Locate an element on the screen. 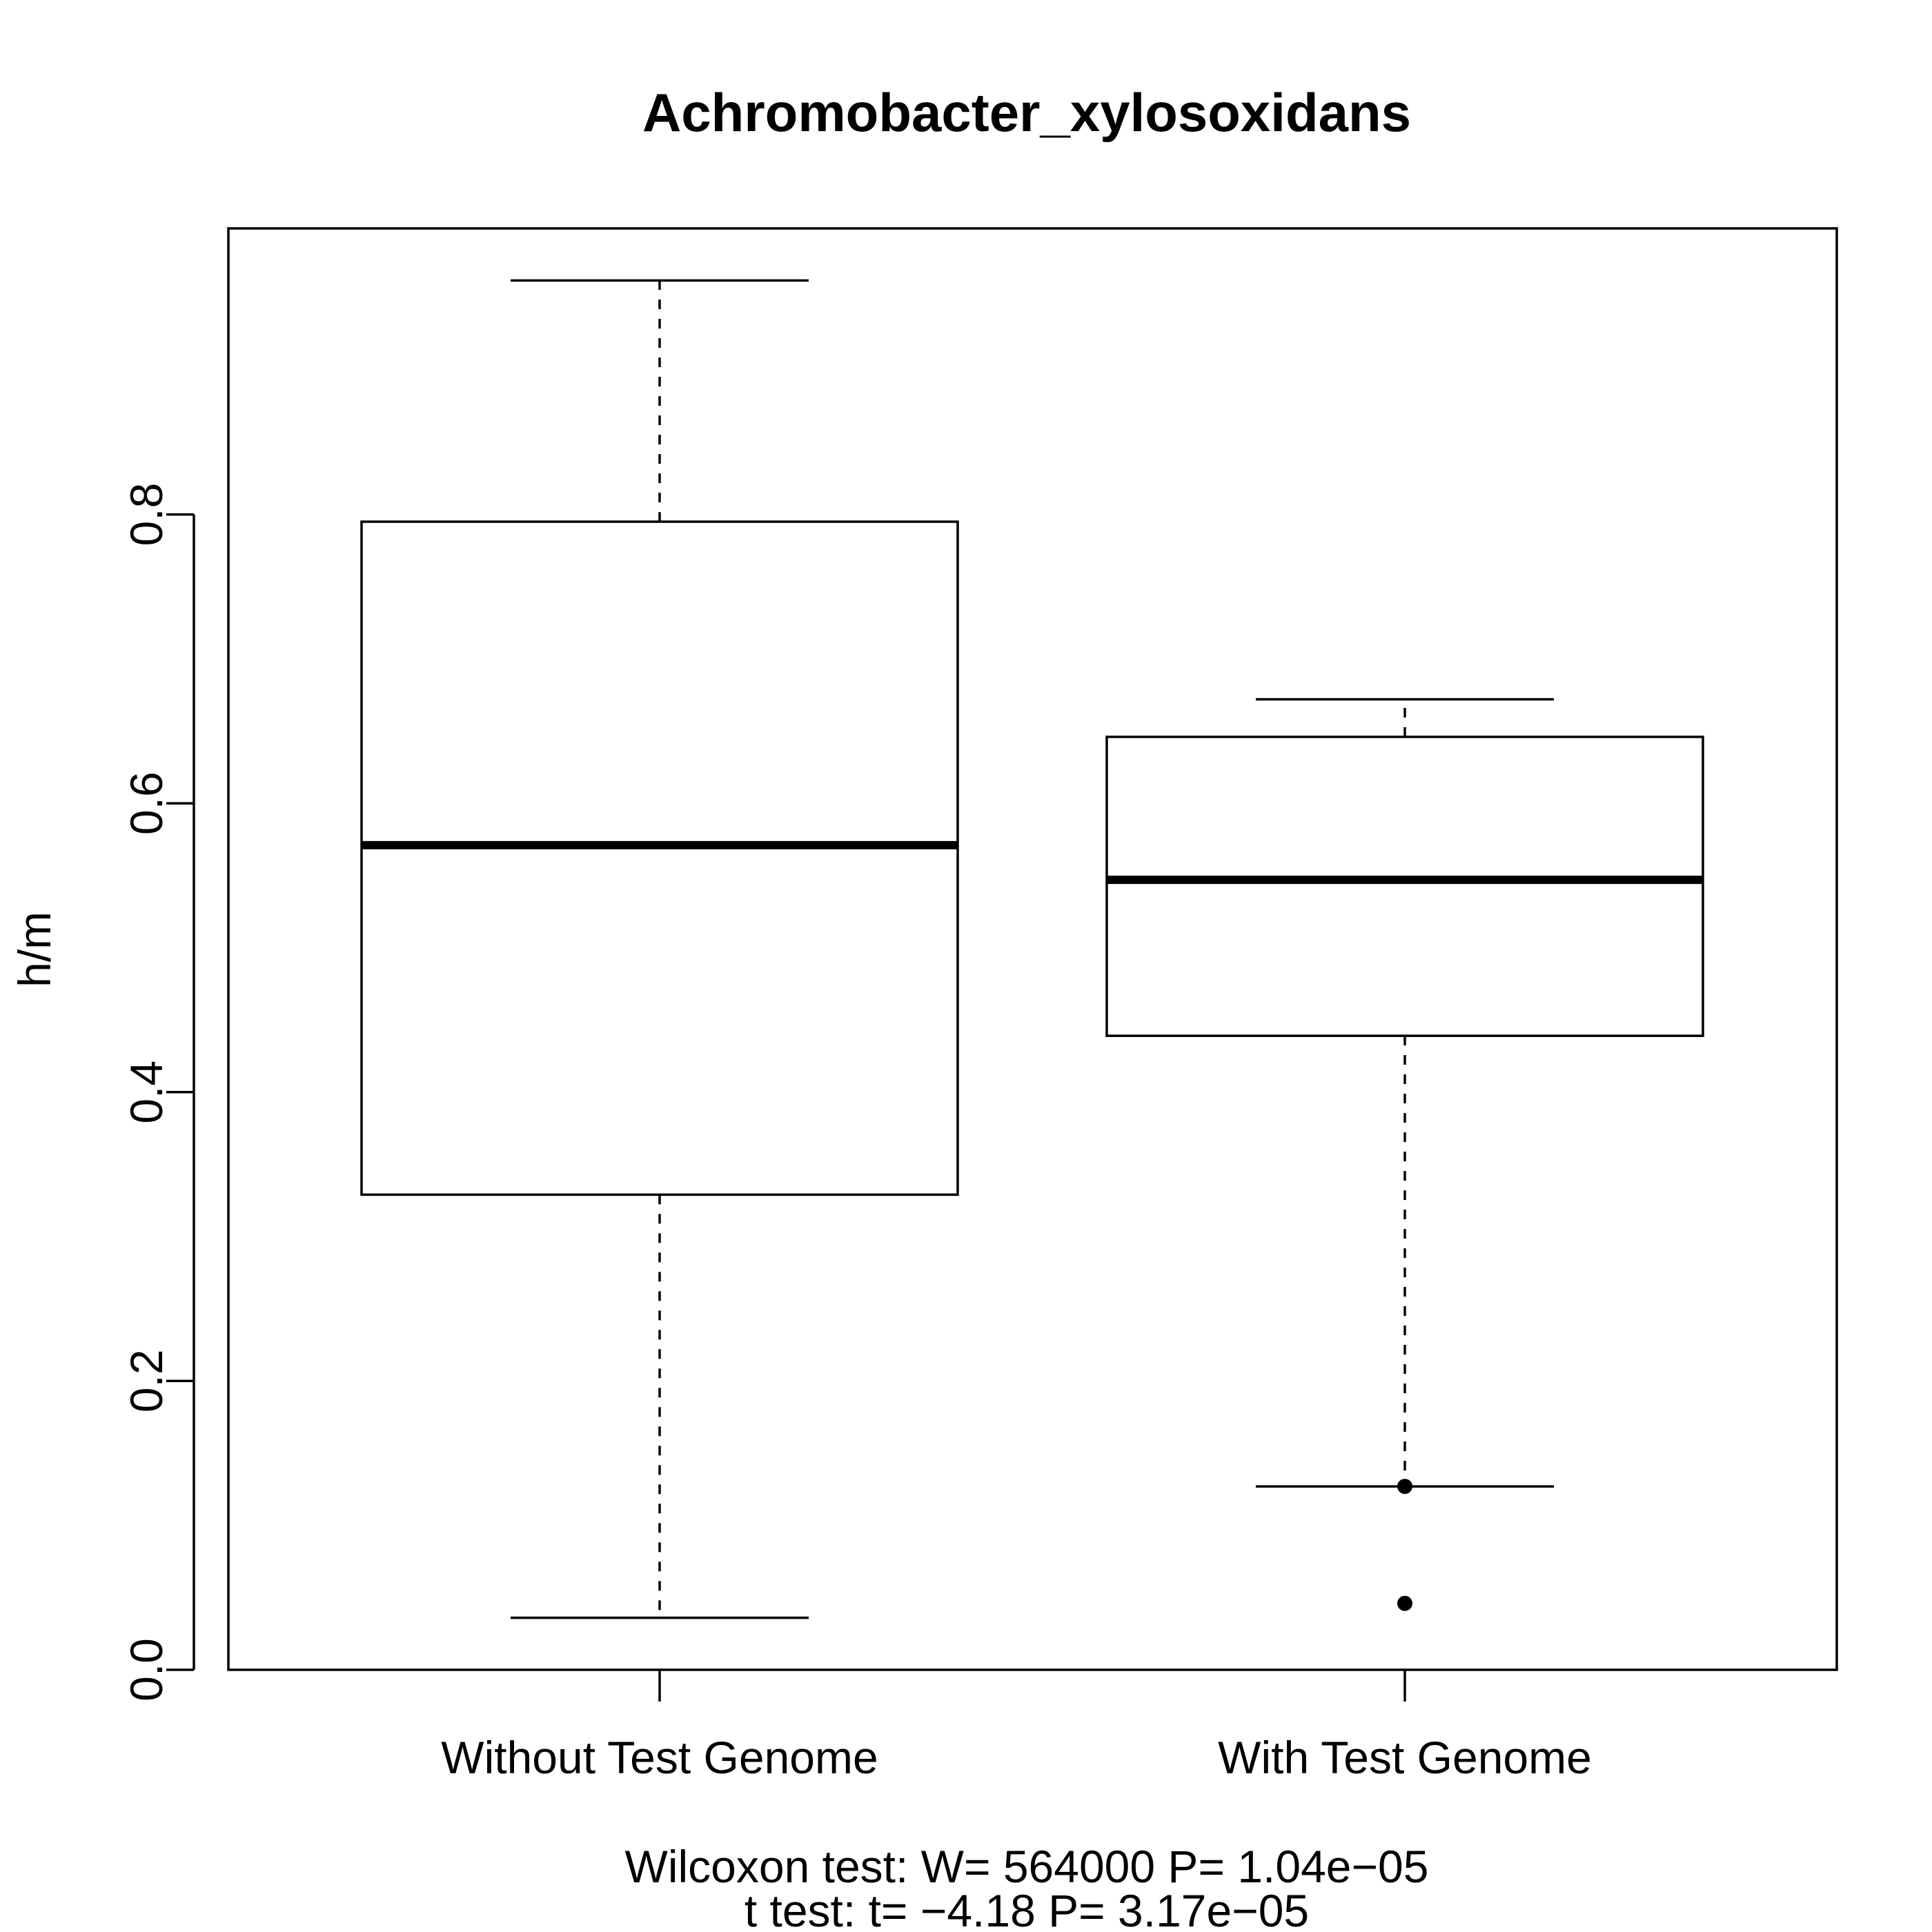 The image size is (1932, 1932). y-tick-label: 0.4 is located at coordinates (146, 1092).